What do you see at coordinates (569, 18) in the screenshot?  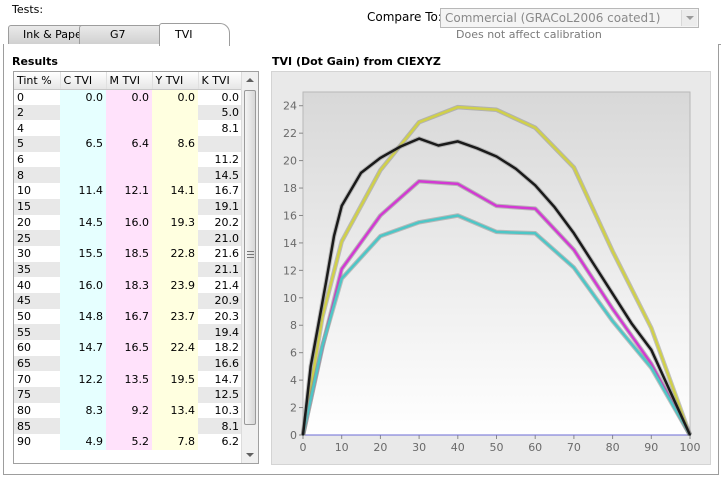 I see `compare-to-dropdown: Commercial (GRACoL2006 coated1)` at bounding box center [569, 18].